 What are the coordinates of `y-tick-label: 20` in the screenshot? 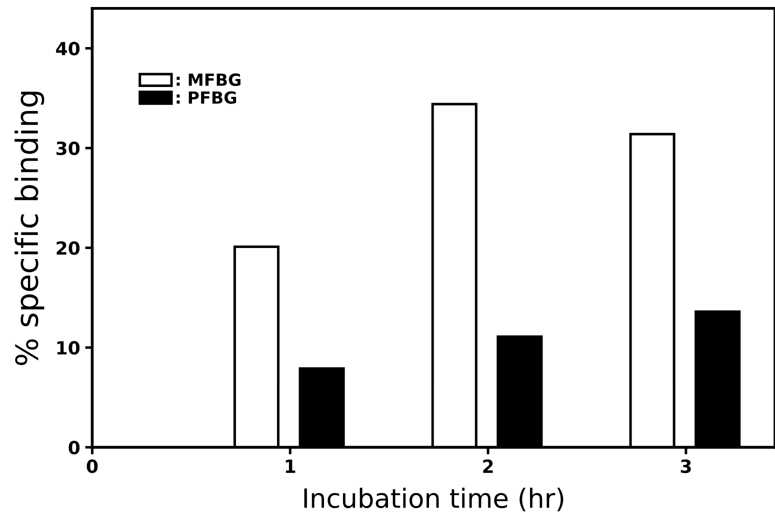 It's located at (68, 248).